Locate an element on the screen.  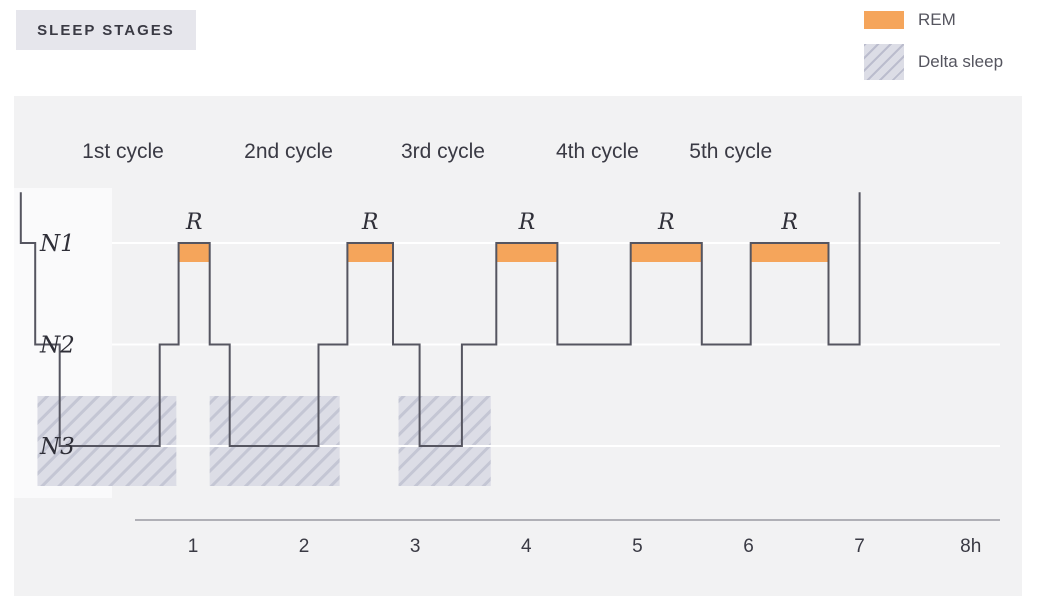
rem-label-1: R is located at coordinates (194, 222).